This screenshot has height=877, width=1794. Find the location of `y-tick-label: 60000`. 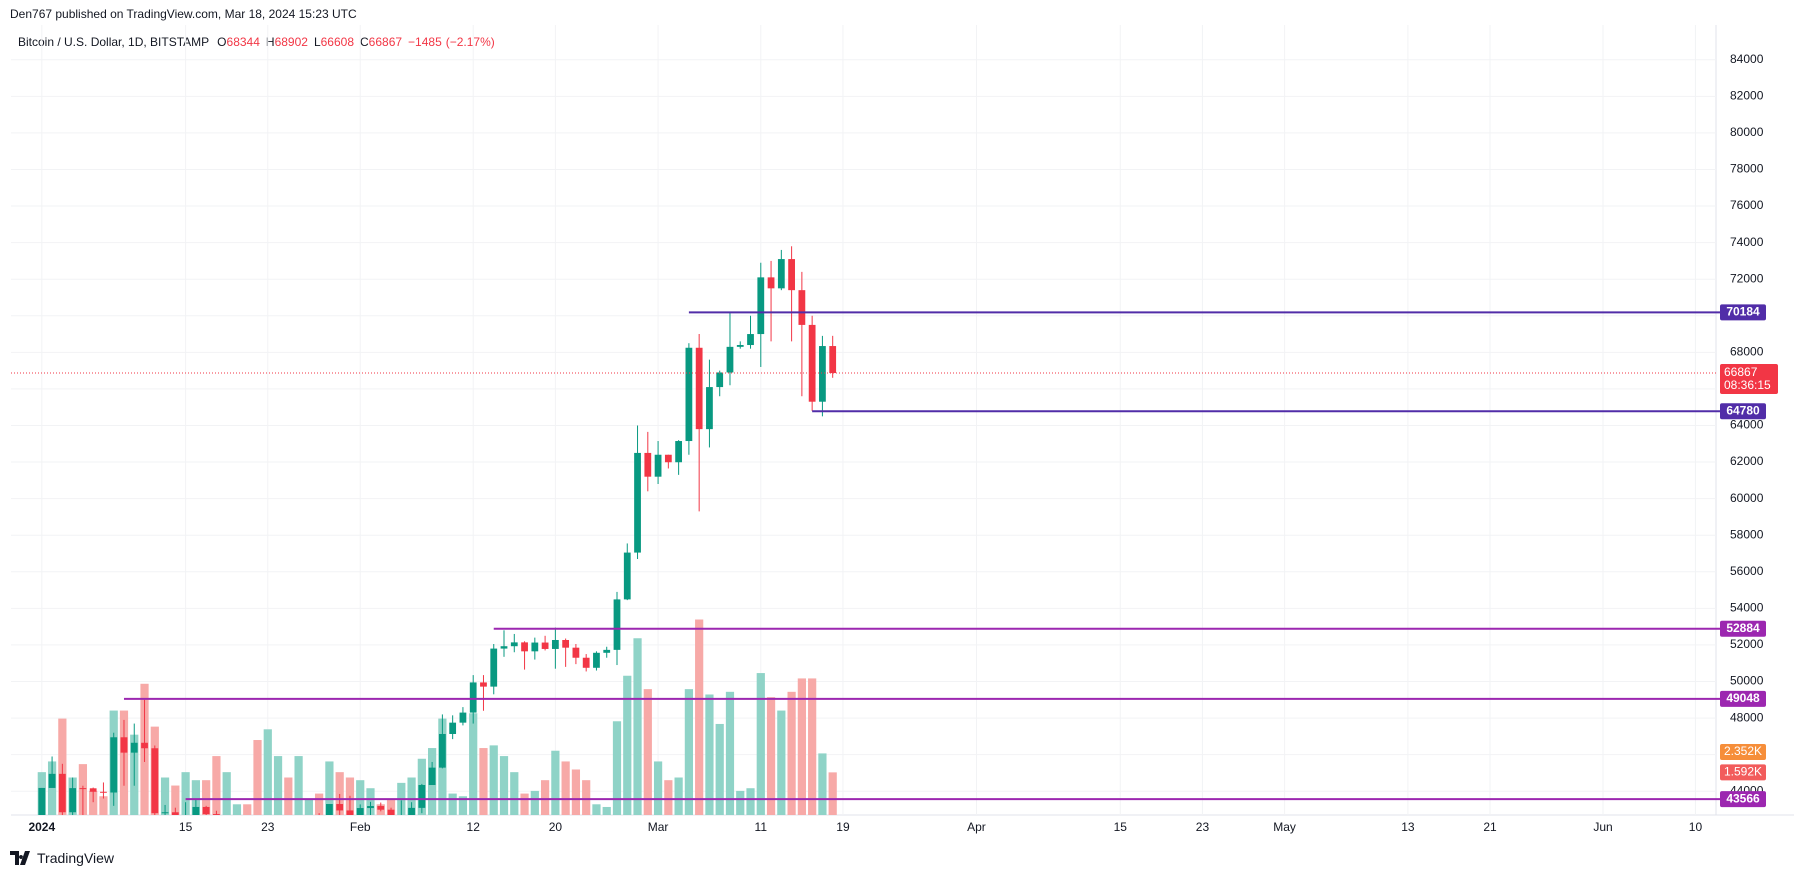

y-tick-label: 60000 is located at coordinates (1747, 498).